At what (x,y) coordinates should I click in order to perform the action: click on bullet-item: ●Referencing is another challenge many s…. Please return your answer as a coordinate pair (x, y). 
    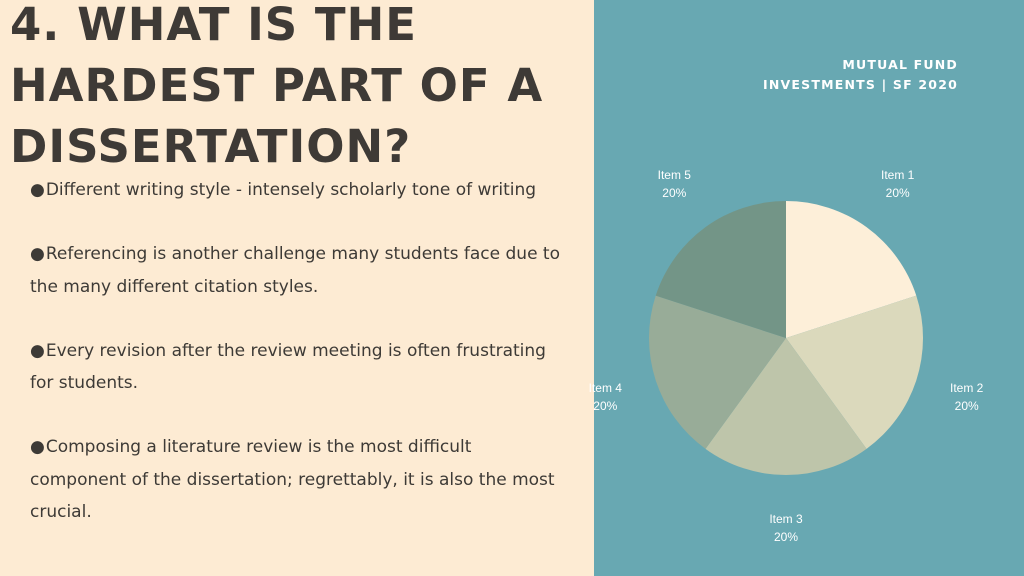
    Looking at the image, I should click on (300, 270).